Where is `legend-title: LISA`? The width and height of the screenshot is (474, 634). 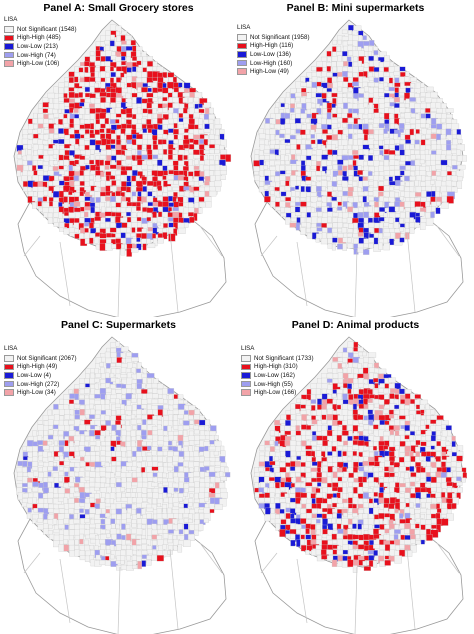 legend-title: LISA is located at coordinates (244, 27).